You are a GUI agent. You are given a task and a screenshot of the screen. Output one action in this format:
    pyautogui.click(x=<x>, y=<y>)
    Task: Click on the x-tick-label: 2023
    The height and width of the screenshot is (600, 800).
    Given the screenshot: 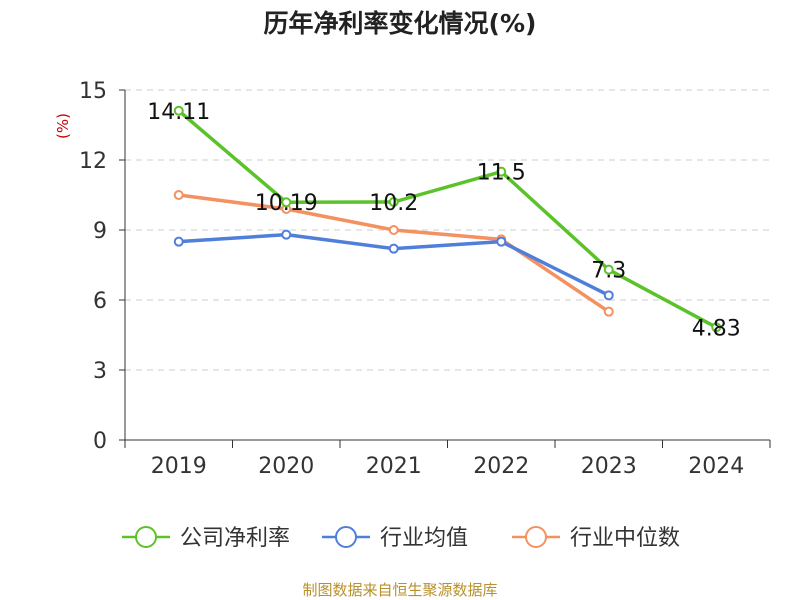 What is the action you would take?
    pyautogui.click(x=609, y=466)
    